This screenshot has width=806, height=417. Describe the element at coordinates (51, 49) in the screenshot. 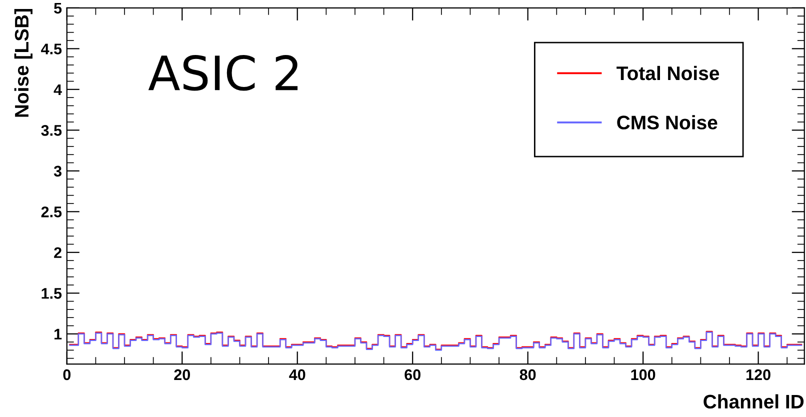

I see `y-tick-label: 4.5` at that location.